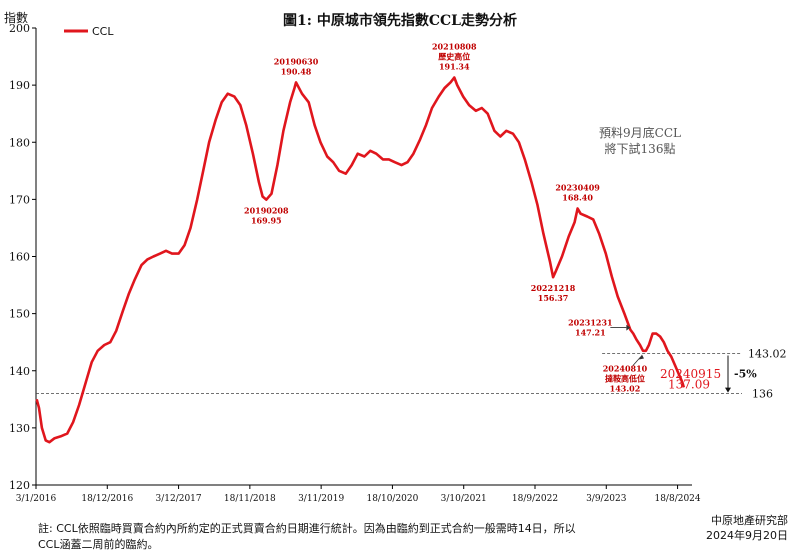  Describe the element at coordinates (762, 394) in the screenshot. I see `reference-label-136: 136` at that location.